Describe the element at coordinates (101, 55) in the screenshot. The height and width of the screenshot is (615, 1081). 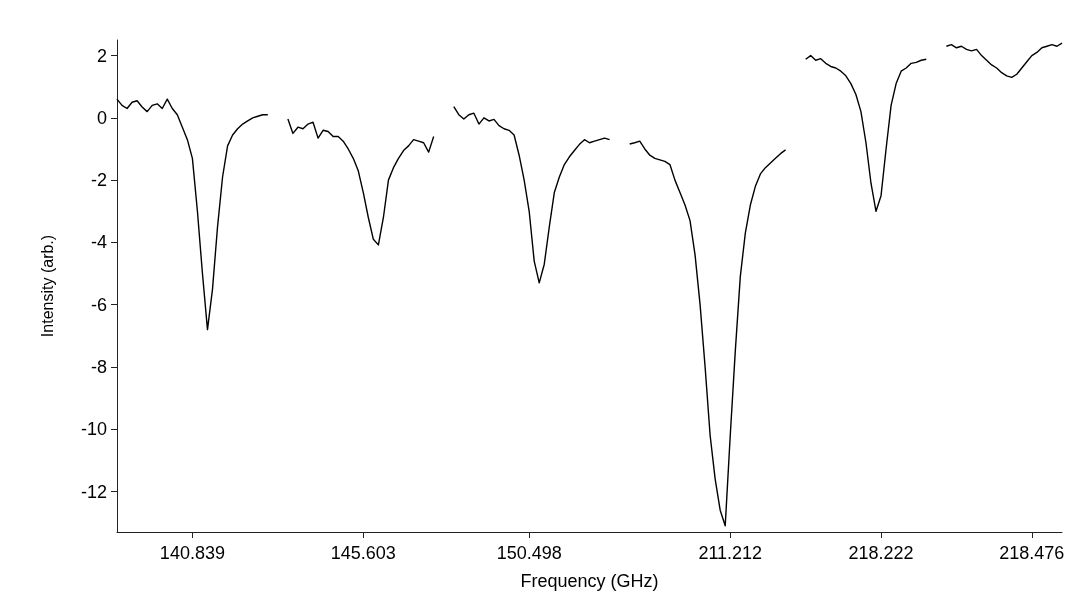
I see `y-tick-label: 2` at that location.